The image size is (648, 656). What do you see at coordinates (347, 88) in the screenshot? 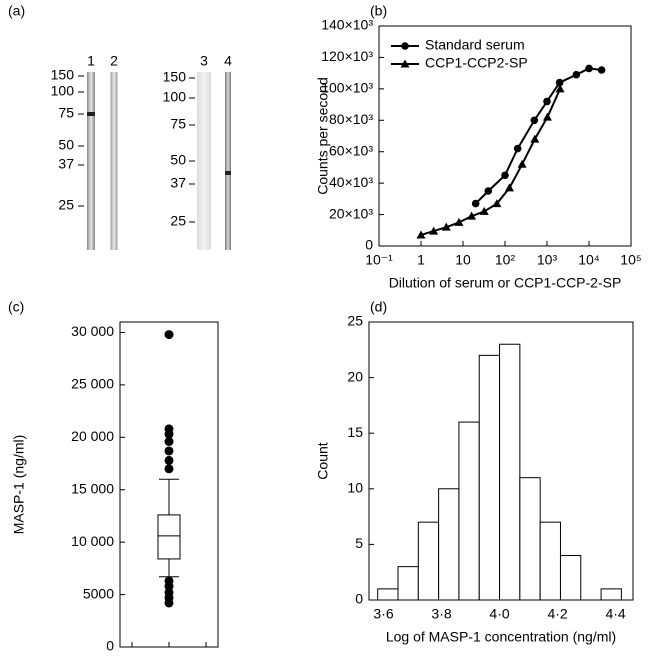
I see `y-tick-label: 100×10³` at bounding box center [347, 88].